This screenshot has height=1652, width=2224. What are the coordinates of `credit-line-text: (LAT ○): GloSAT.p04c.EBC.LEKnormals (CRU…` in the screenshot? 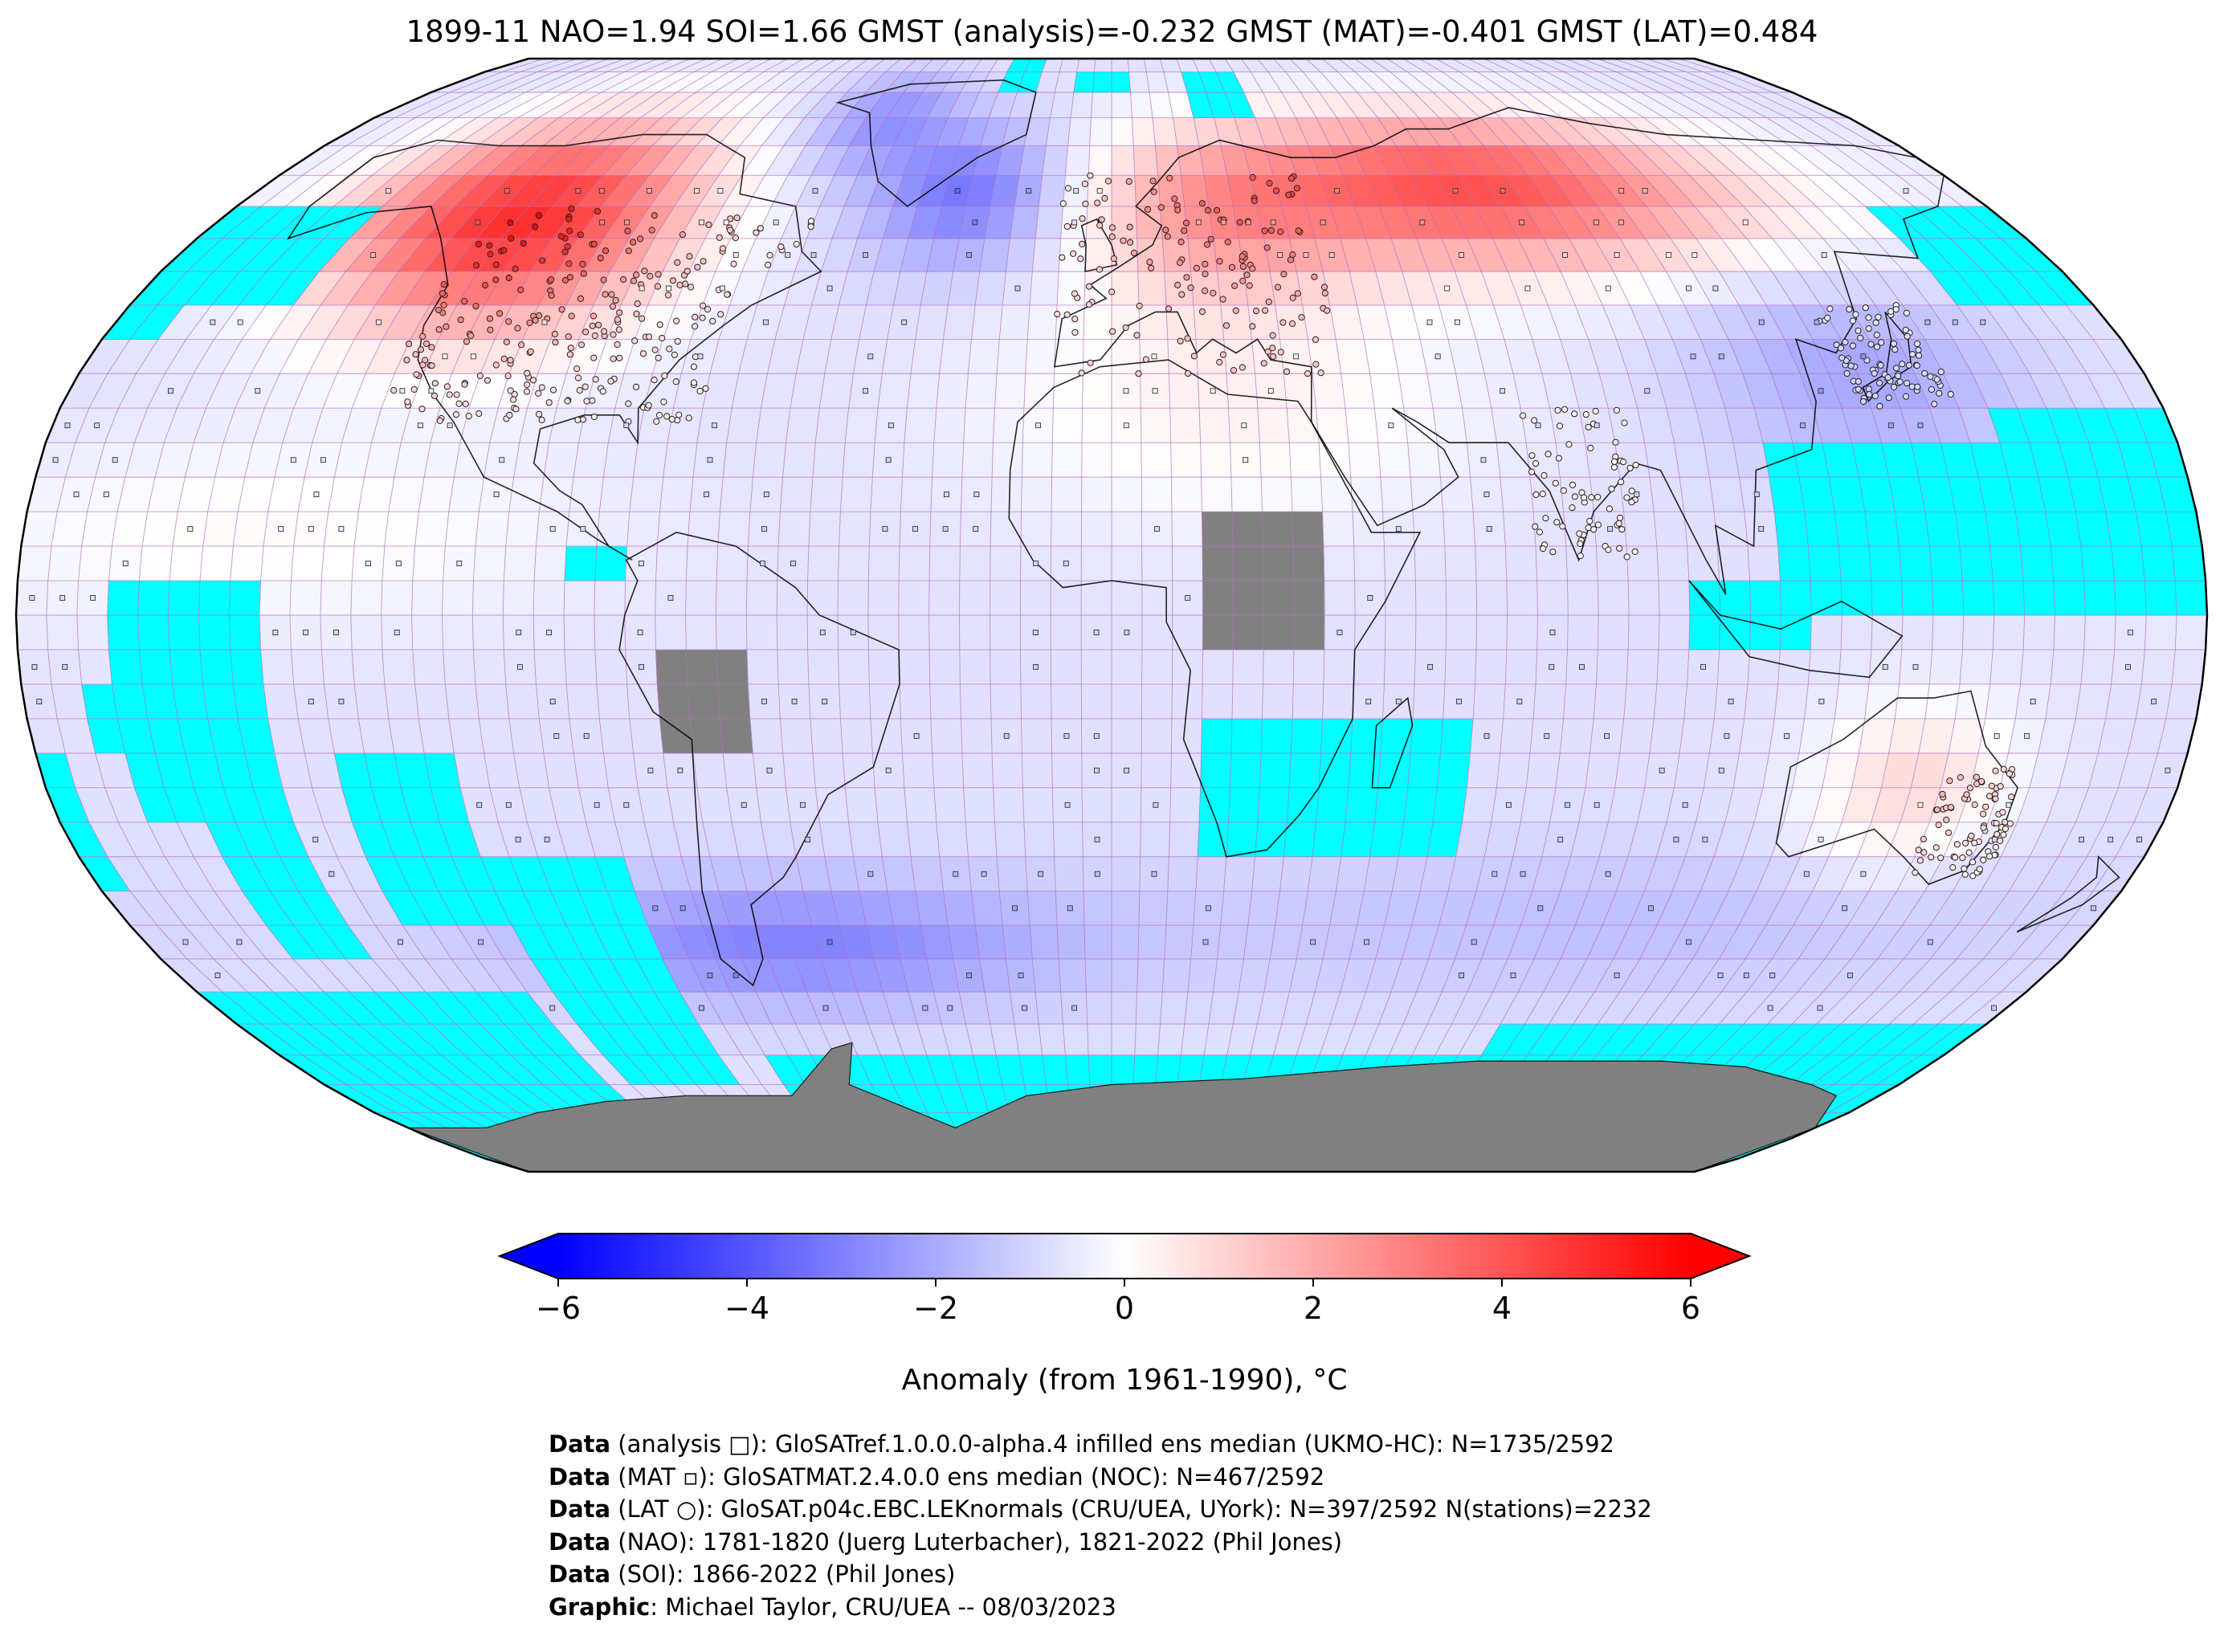 It's located at (1131, 1509).